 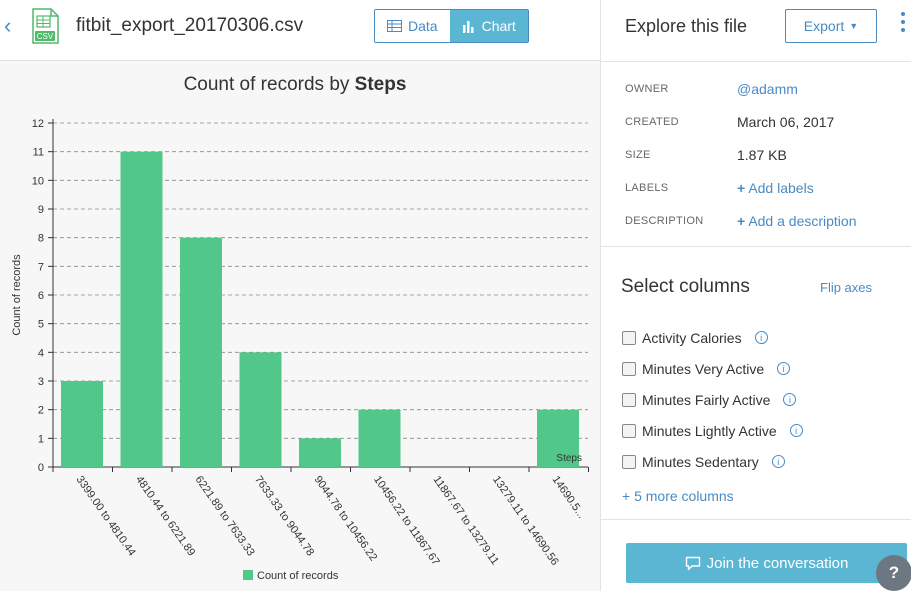 What do you see at coordinates (41, 210) in the screenshot?
I see `y-tick-label: 9` at bounding box center [41, 210].